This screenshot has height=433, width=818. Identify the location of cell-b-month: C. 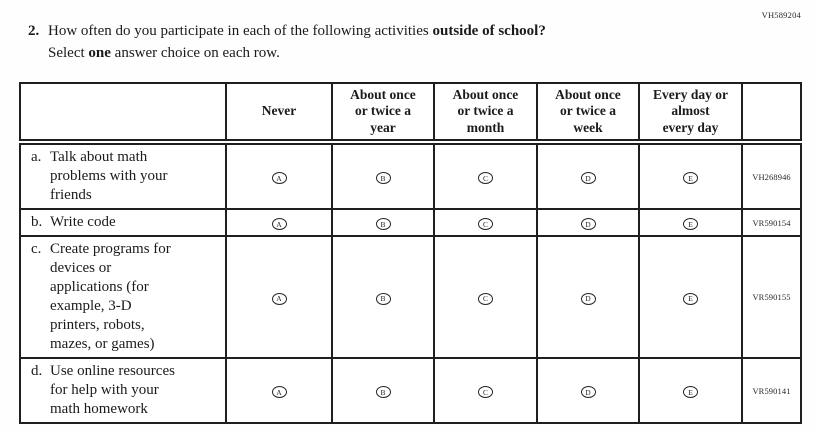
(485, 222).